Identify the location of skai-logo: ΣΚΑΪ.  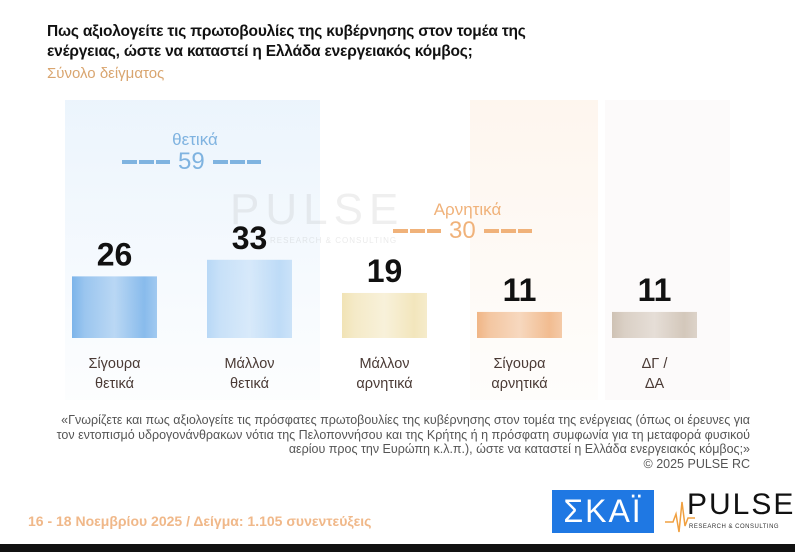
(603, 511).